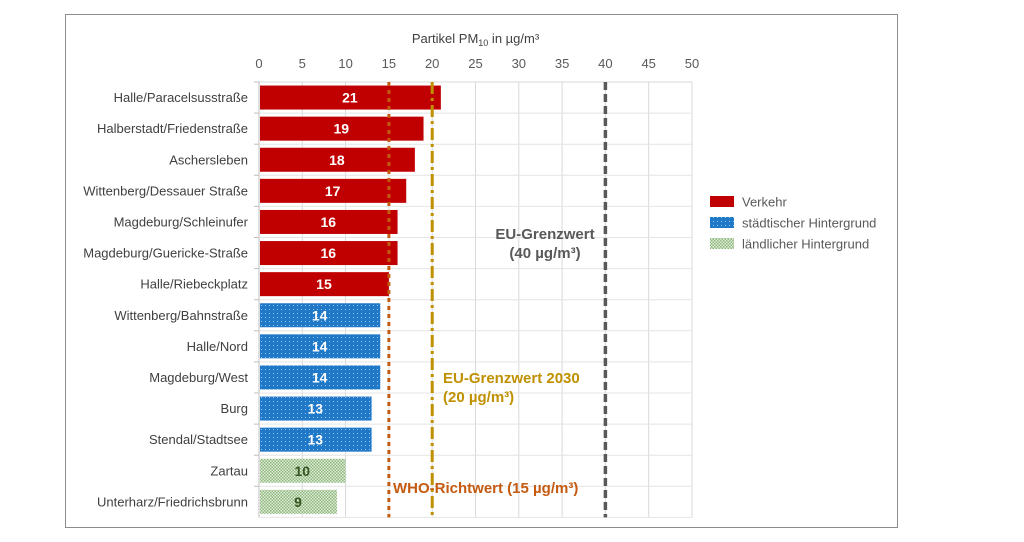 The width and height of the screenshot is (1024, 542). What do you see at coordinates (181, 221) in the screenshot?
I see `category-label: Magdeburg/Schleinufer` at bounding box center [181, 221].